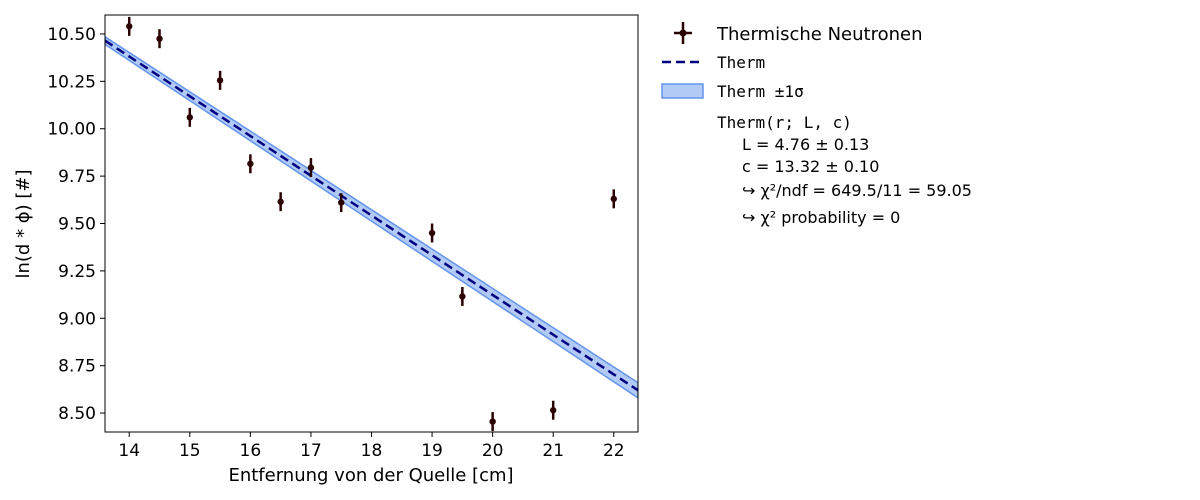 The width and height of the screenshot is (1200, 500). Describe the element at coordinates (77, 319) in the screenshot. I see `y-tick-label: 9.00` at that location.